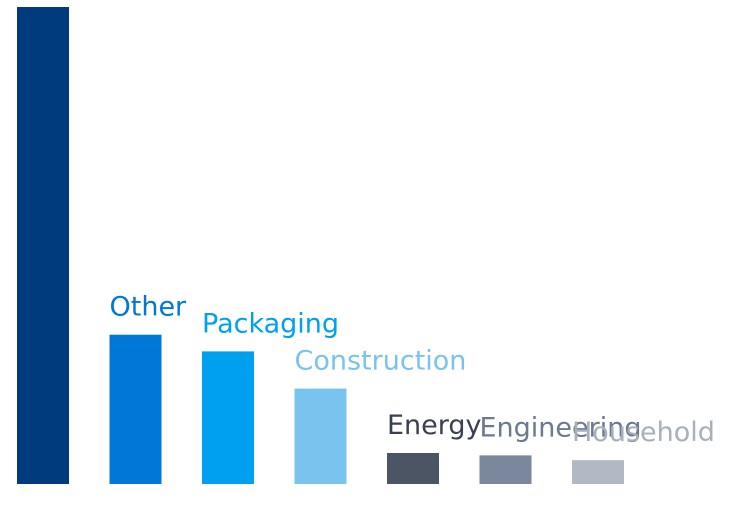 Image resolution: width=738 pixels, height=512 pixels. I want to click on bar-packaging, so click(228, 417).